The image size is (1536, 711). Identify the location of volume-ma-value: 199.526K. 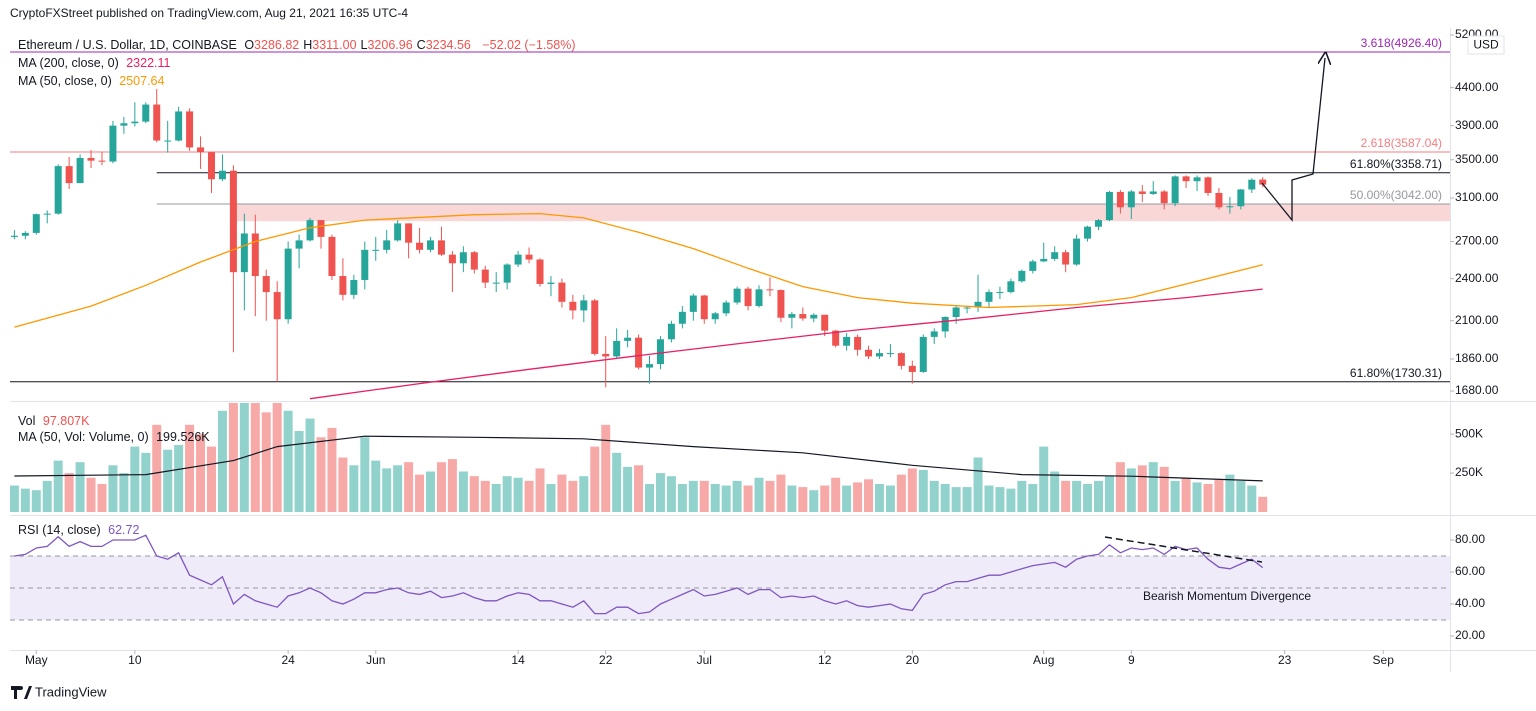
(183, 437).